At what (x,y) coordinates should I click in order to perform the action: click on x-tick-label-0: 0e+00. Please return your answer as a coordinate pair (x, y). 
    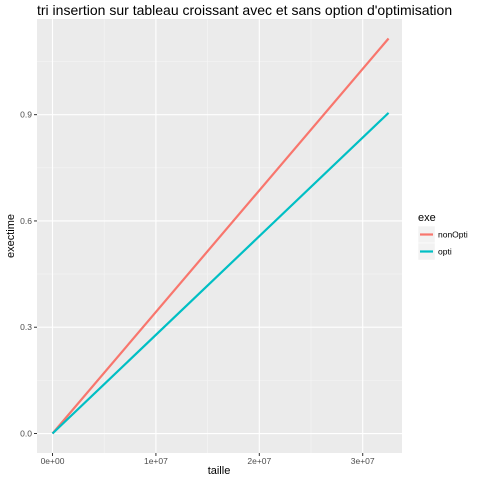
    Looking at the image, I should click on (53, 461).